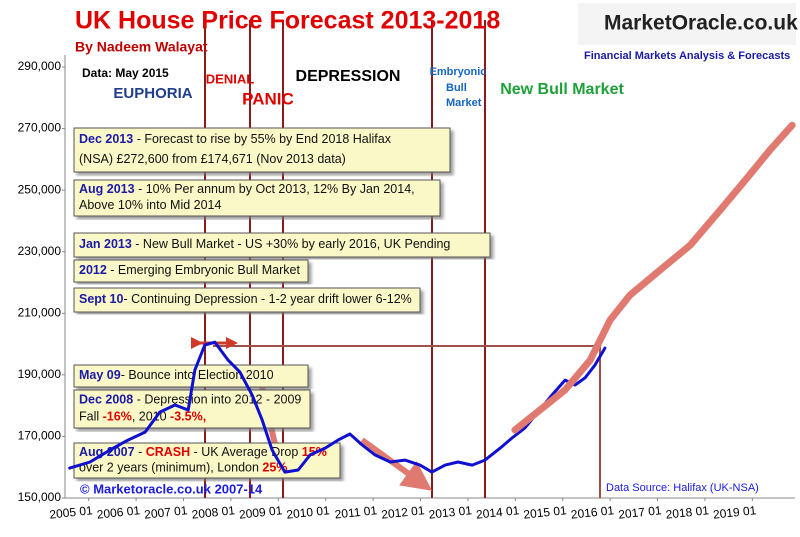 The image size is (800, 537). I want to click on phase-label: Bull, so click(456, 88).